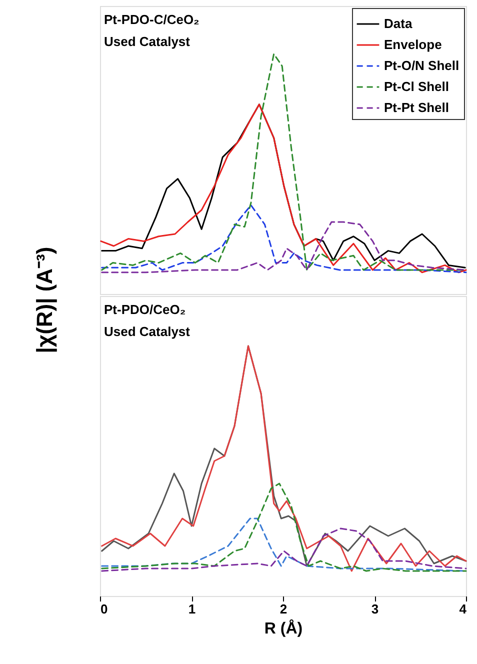 This screenshot has height=664, width=477. I want to click on legend-label: Pt-O/N Shell, so click(422, 65).